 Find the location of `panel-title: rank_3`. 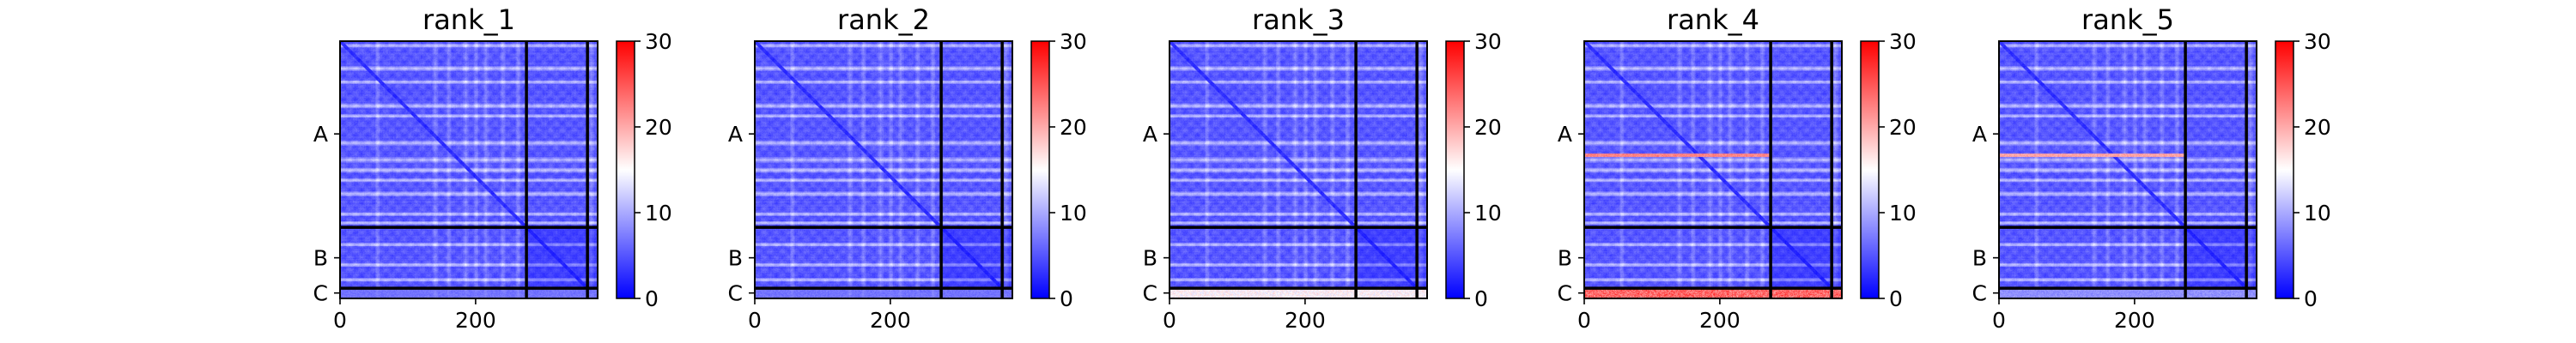

panel-title: rank_3 is located at coordinates (1298, 19).